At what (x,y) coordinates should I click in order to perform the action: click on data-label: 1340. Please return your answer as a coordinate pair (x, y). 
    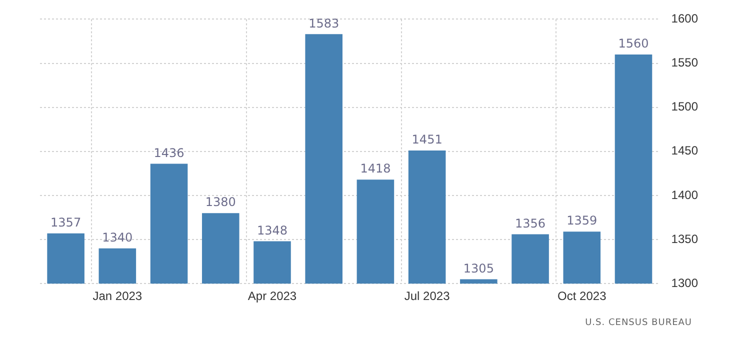
    Looking at the image, I should click on (117, 237).